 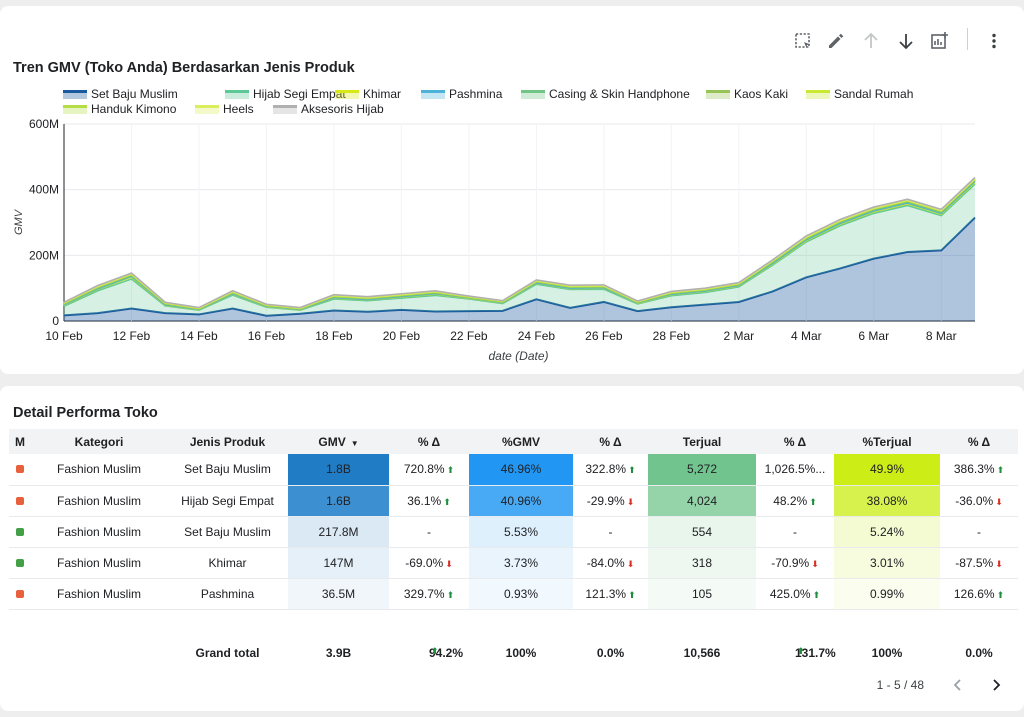 What do you see at coordinates (761, 94) in the screenshot?
I see `legend-label: Kaos Kaki` at bounding box center [761, 94].